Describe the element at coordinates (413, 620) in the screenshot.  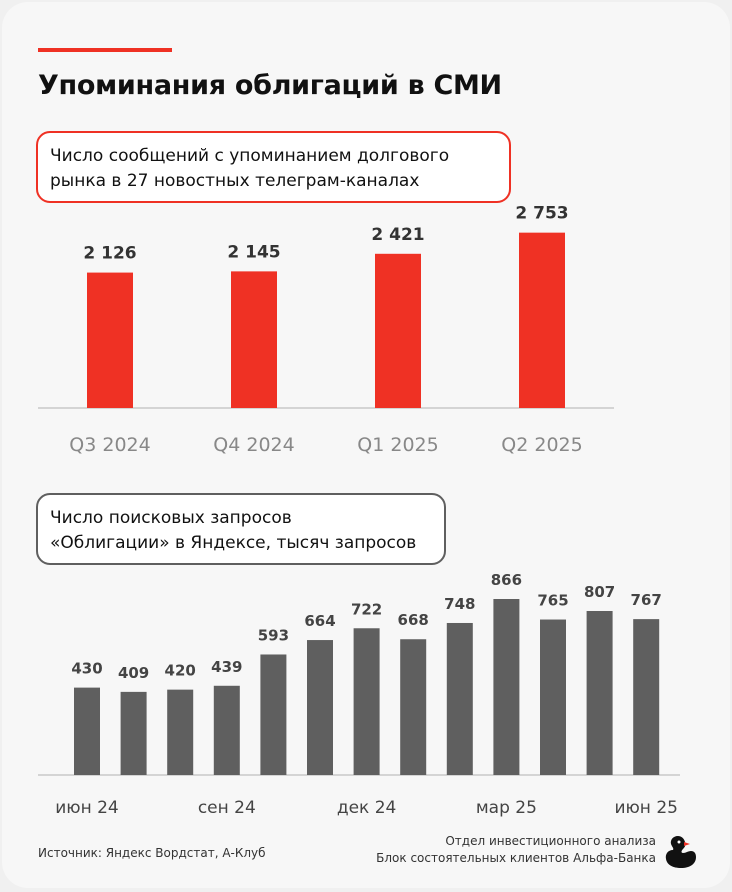
I see `chart2-value-label: 668` at that location.